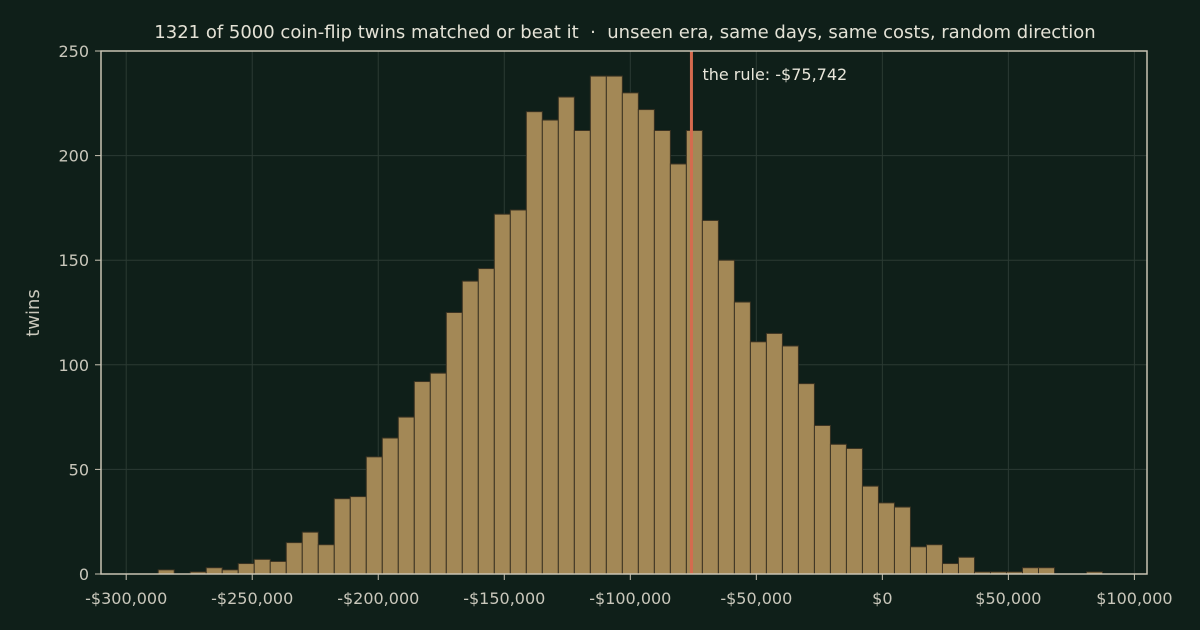 The height and width of the screenshot is (630, 1200). I want to click on y-tick-label: 200, so click(73, 156).